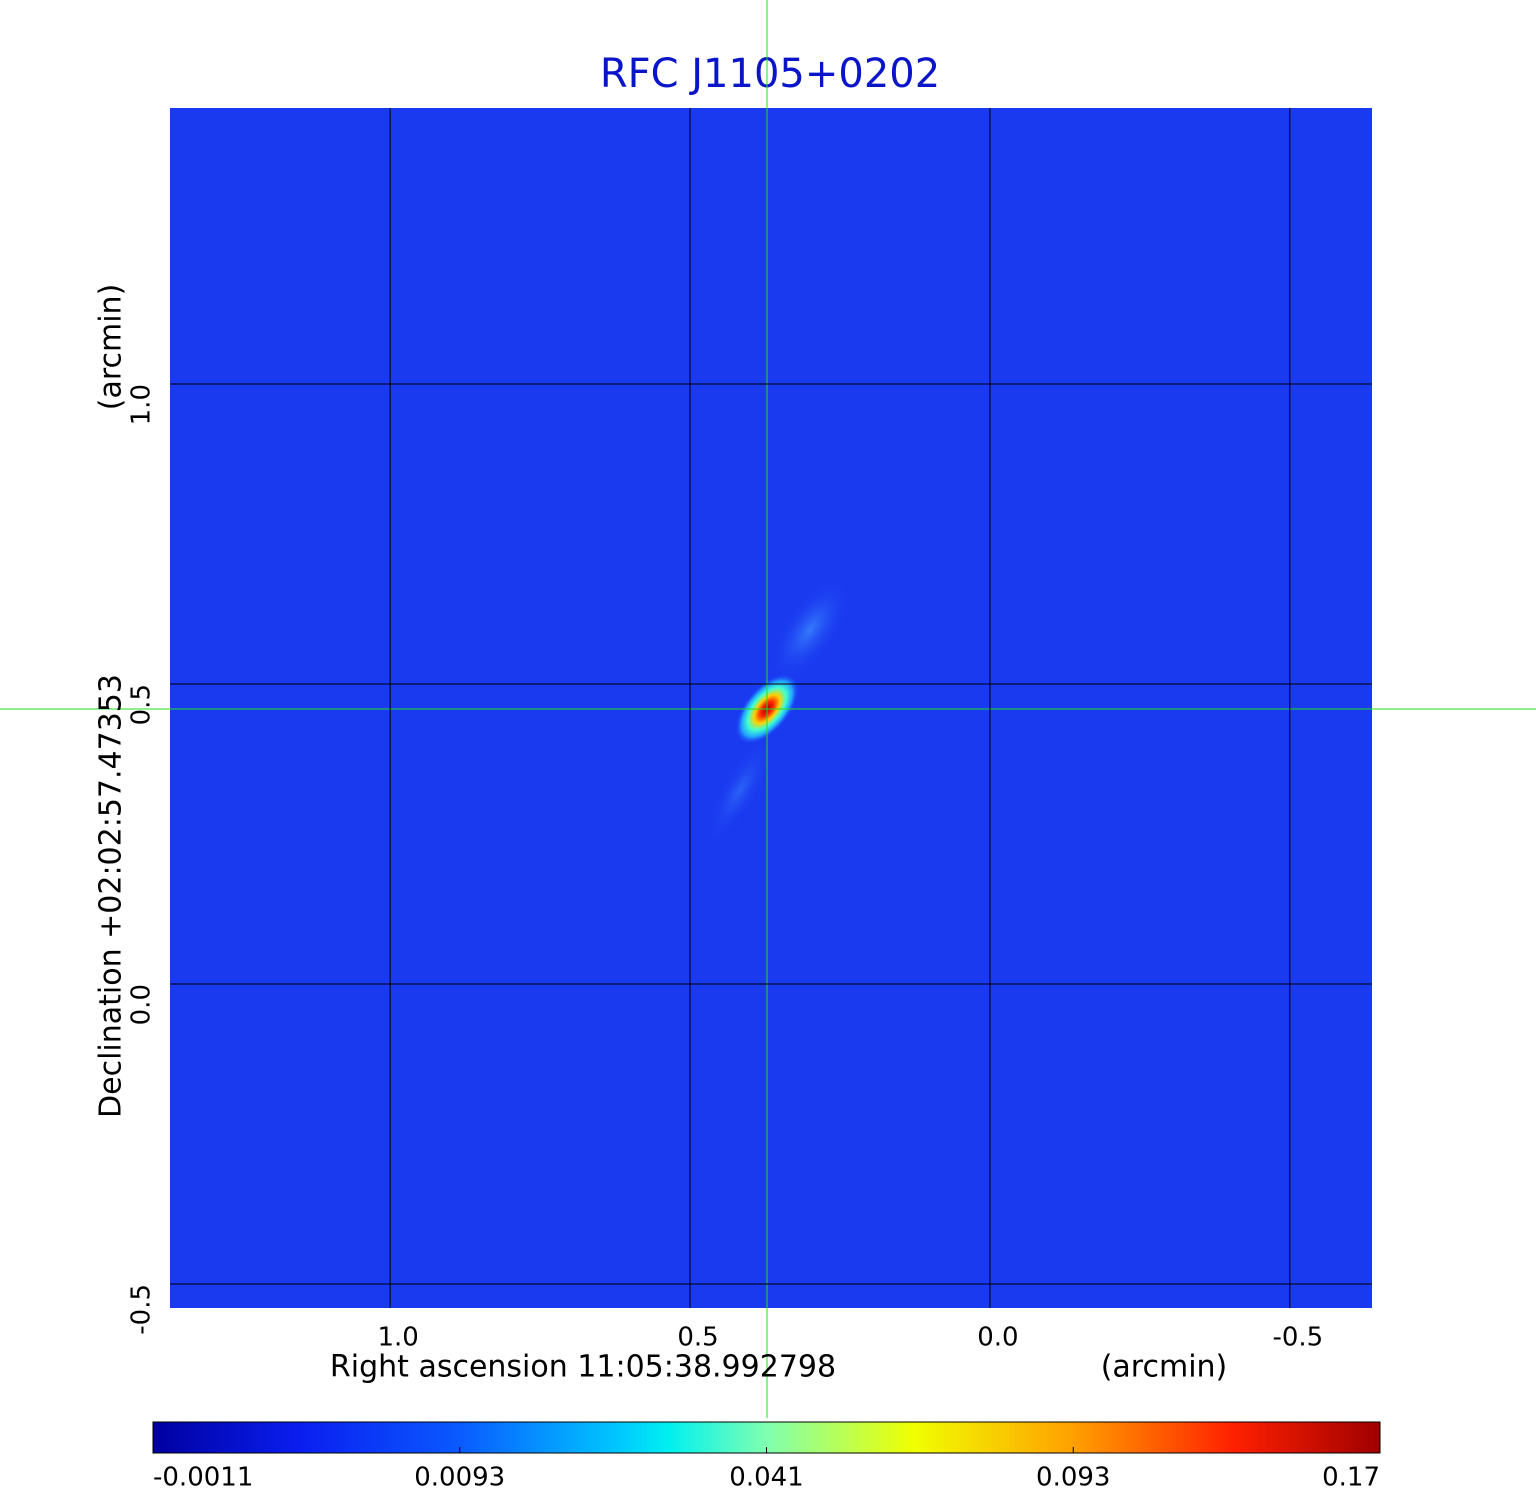  I want to click on colorbar-tick-label: 0.0093, so click(459, 1478).